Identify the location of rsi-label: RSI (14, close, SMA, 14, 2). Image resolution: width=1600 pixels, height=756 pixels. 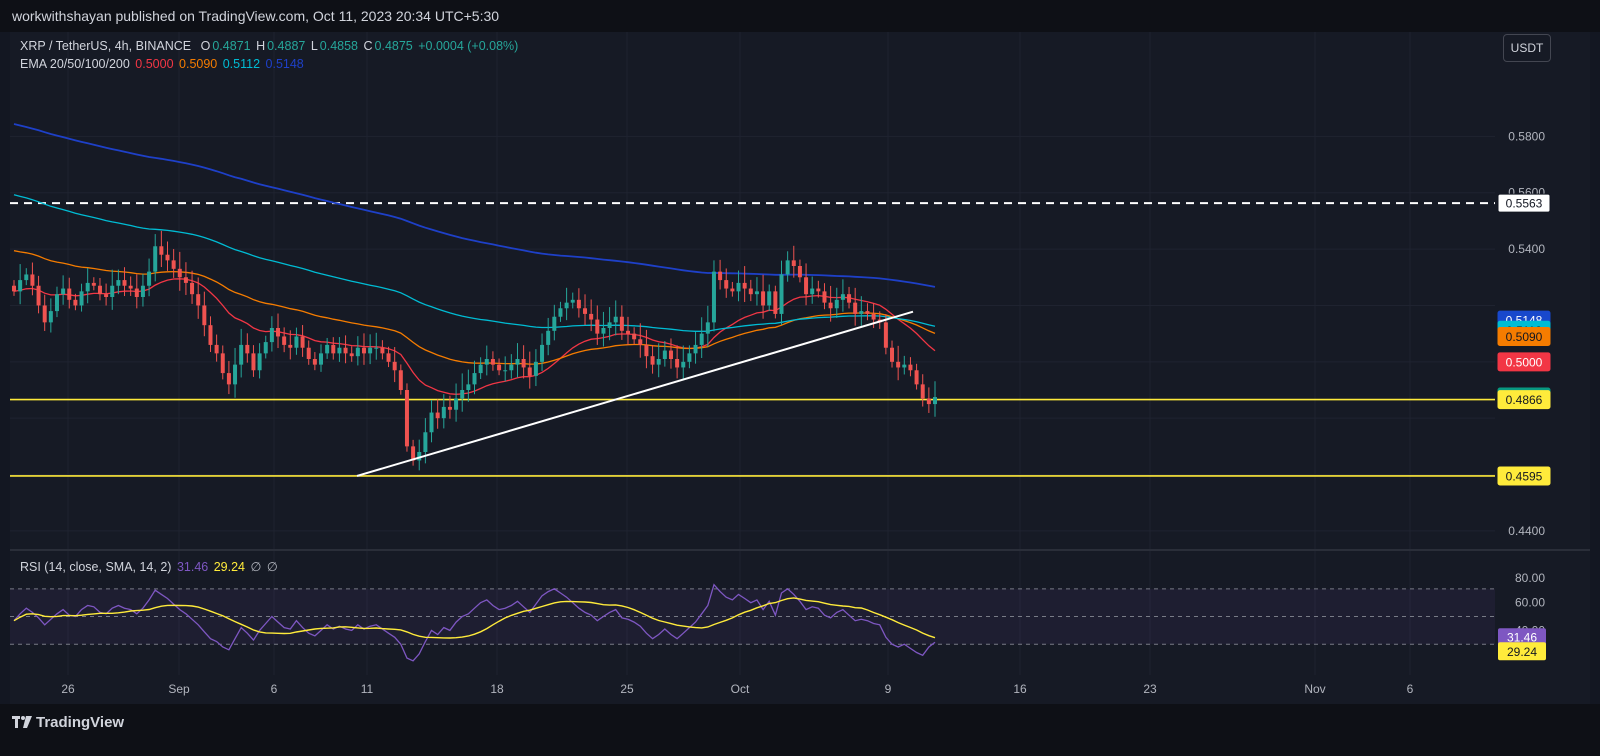
(96, 567).